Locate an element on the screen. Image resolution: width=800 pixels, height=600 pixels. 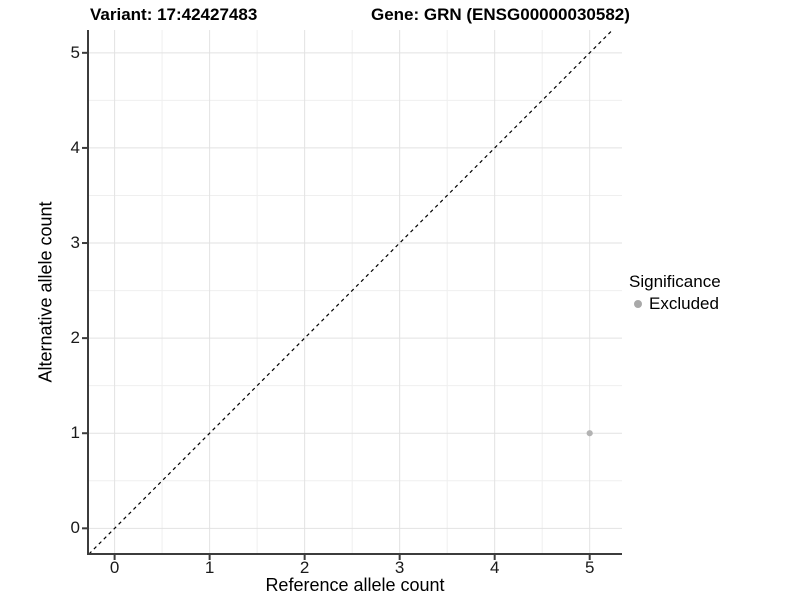
y-tick-label: 5 is located at coordinates (75, 52).